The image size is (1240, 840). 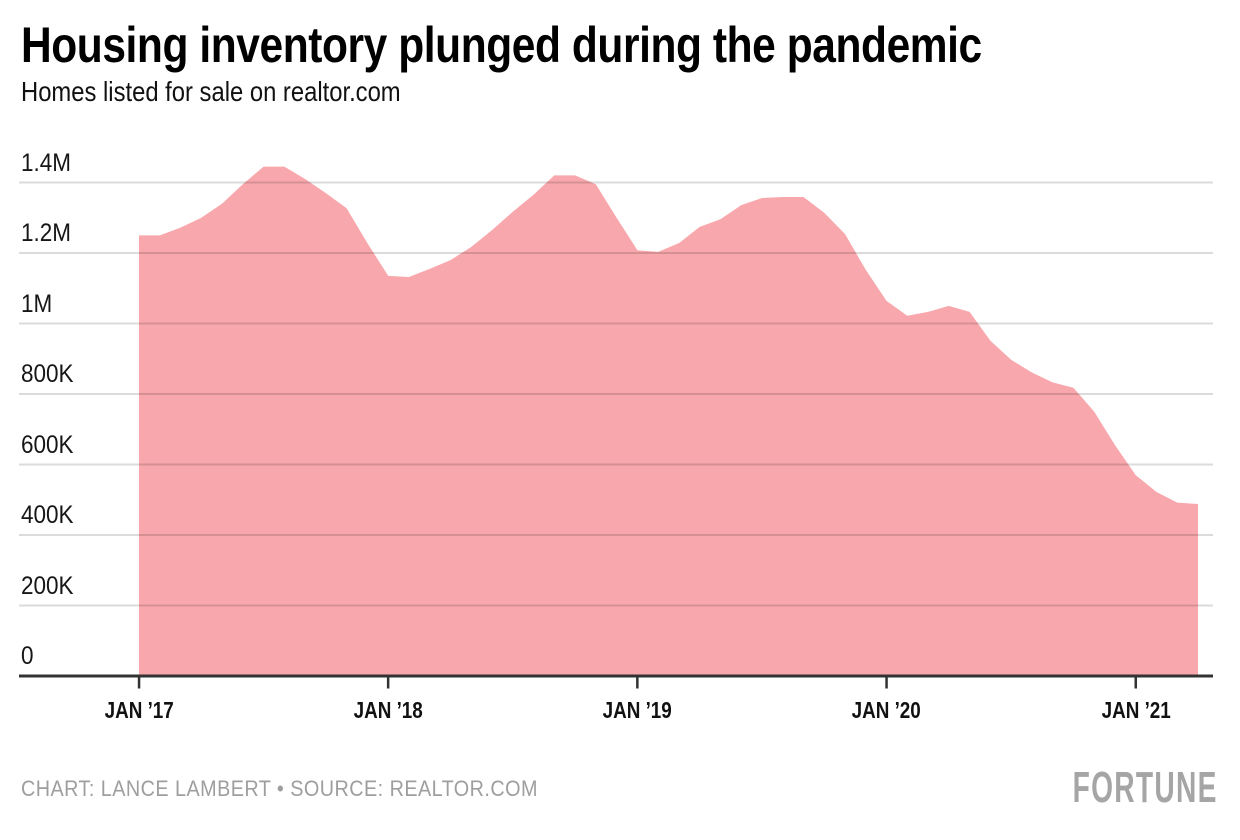 I want to click on x-axis-label: JAN ’18, so click(x=388, y=711).